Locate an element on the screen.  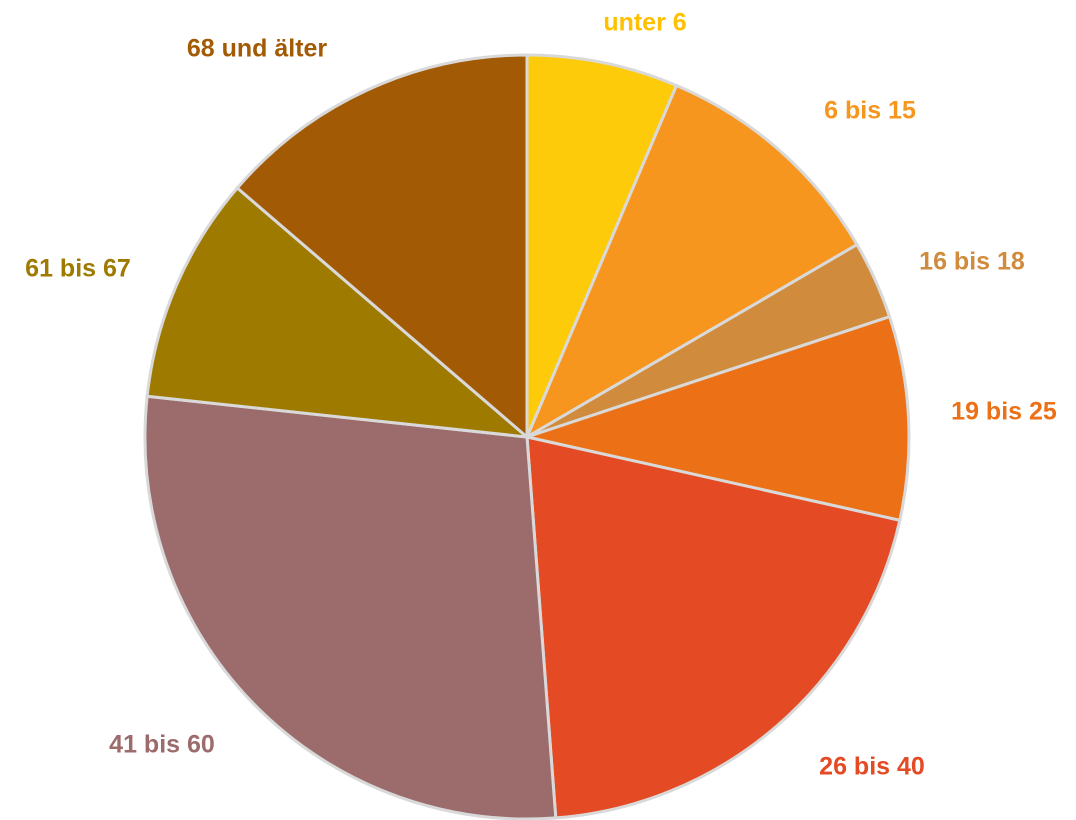
slice-label: 16 bis 18 is located at coordinates (972, 262).